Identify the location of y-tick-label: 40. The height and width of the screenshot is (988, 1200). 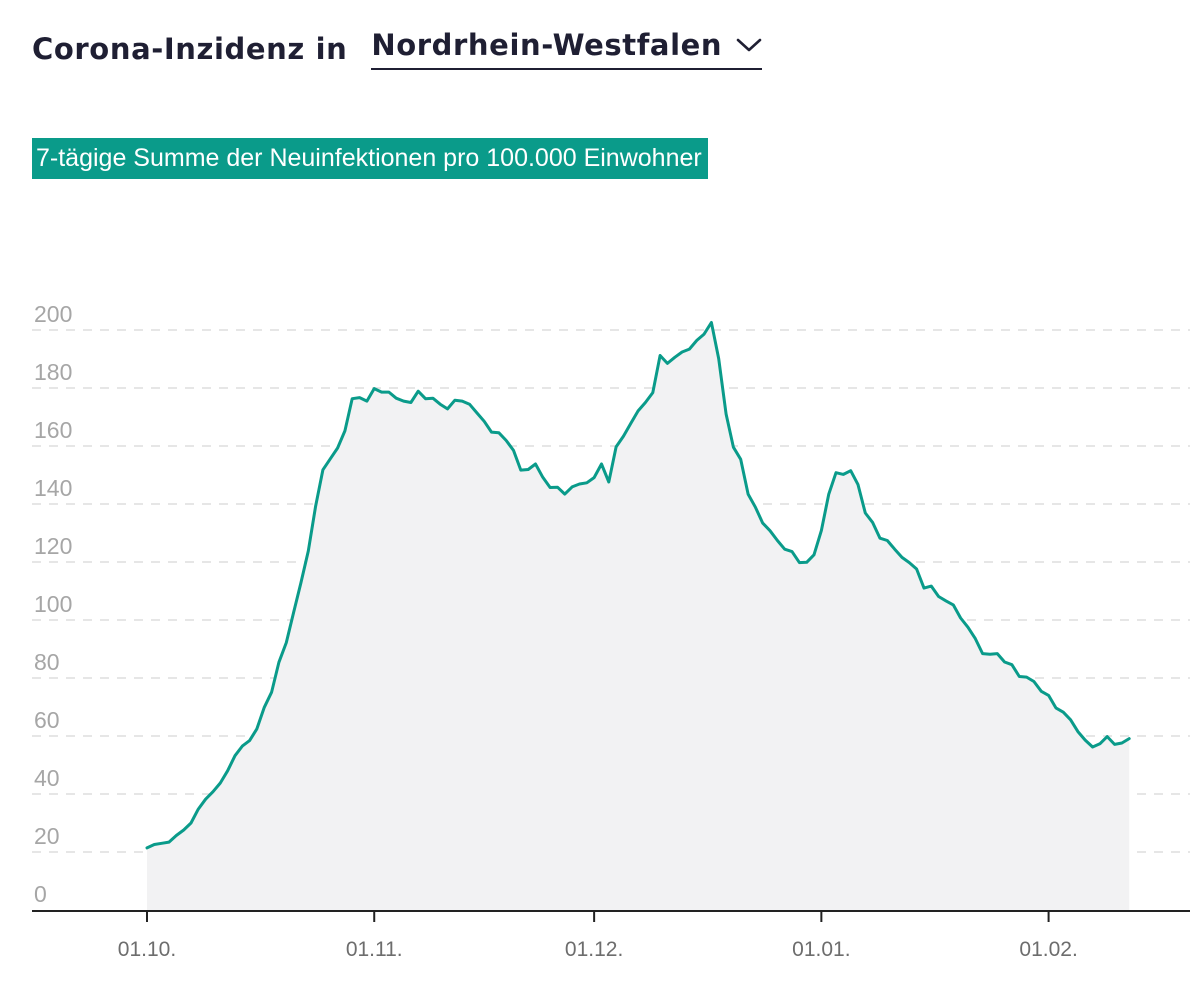
(47, 778).